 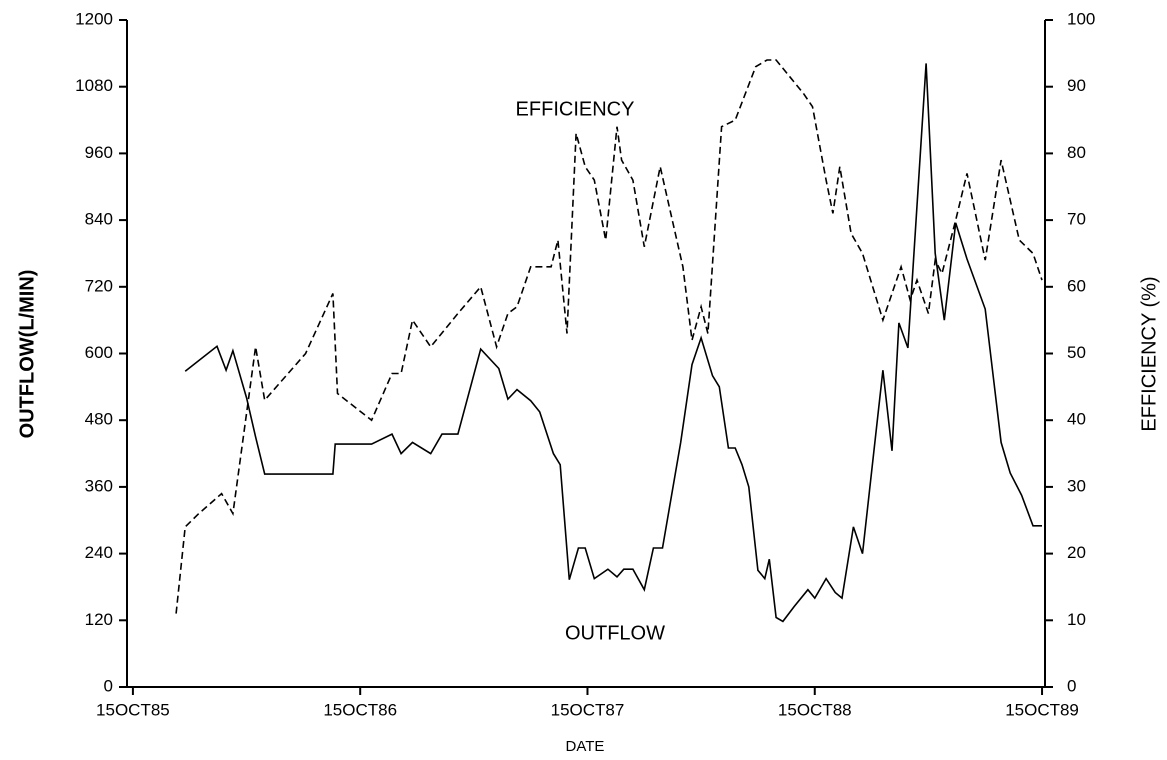 What do you see at coordinates (1076, 619) in the screenshot?
I see `y2-tick-label: 10` at bounding box center [1076, 619].